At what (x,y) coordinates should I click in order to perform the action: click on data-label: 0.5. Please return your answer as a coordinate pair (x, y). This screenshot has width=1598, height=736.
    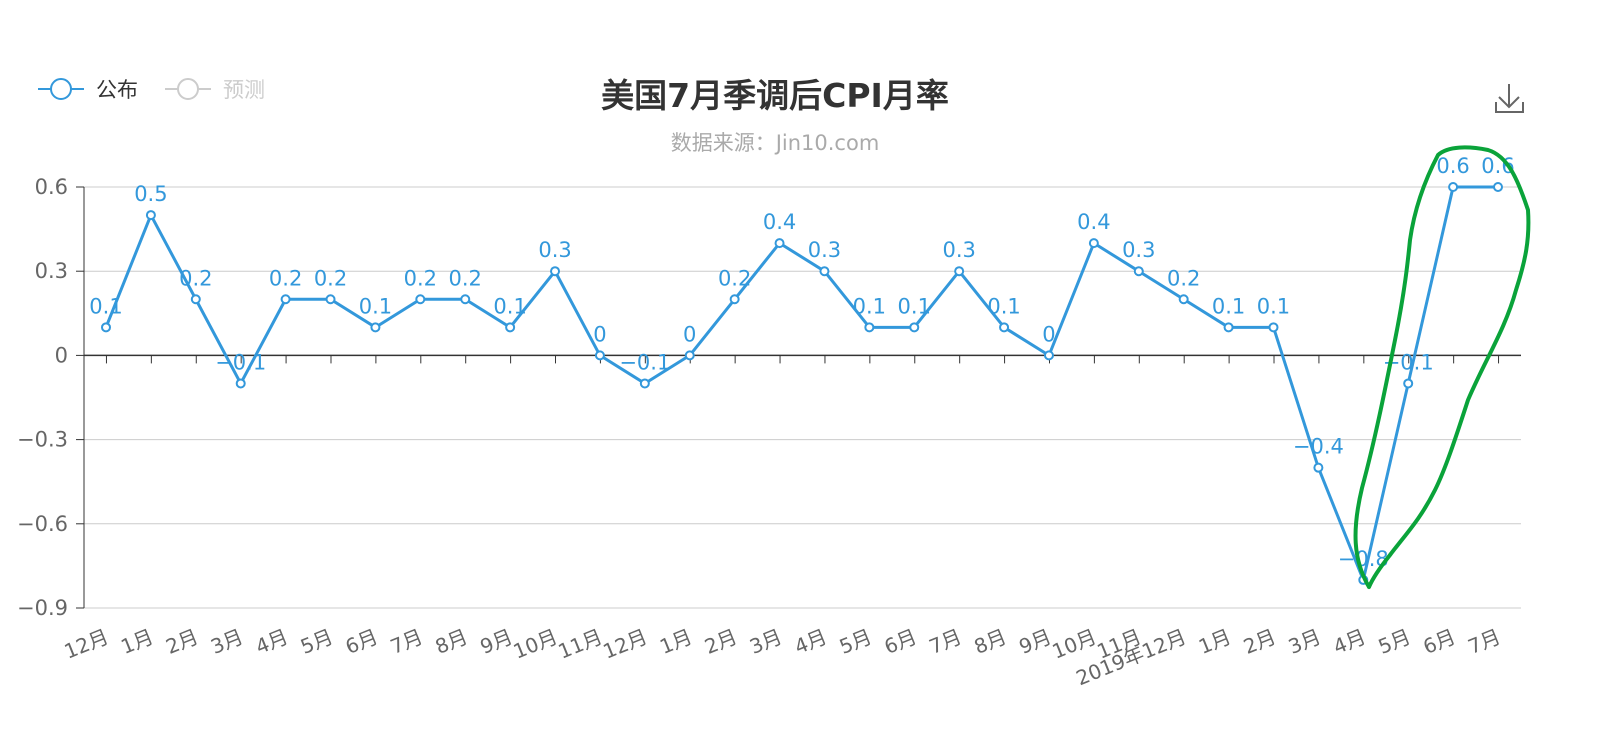
    Looking at the image, I should click on (150, 194).